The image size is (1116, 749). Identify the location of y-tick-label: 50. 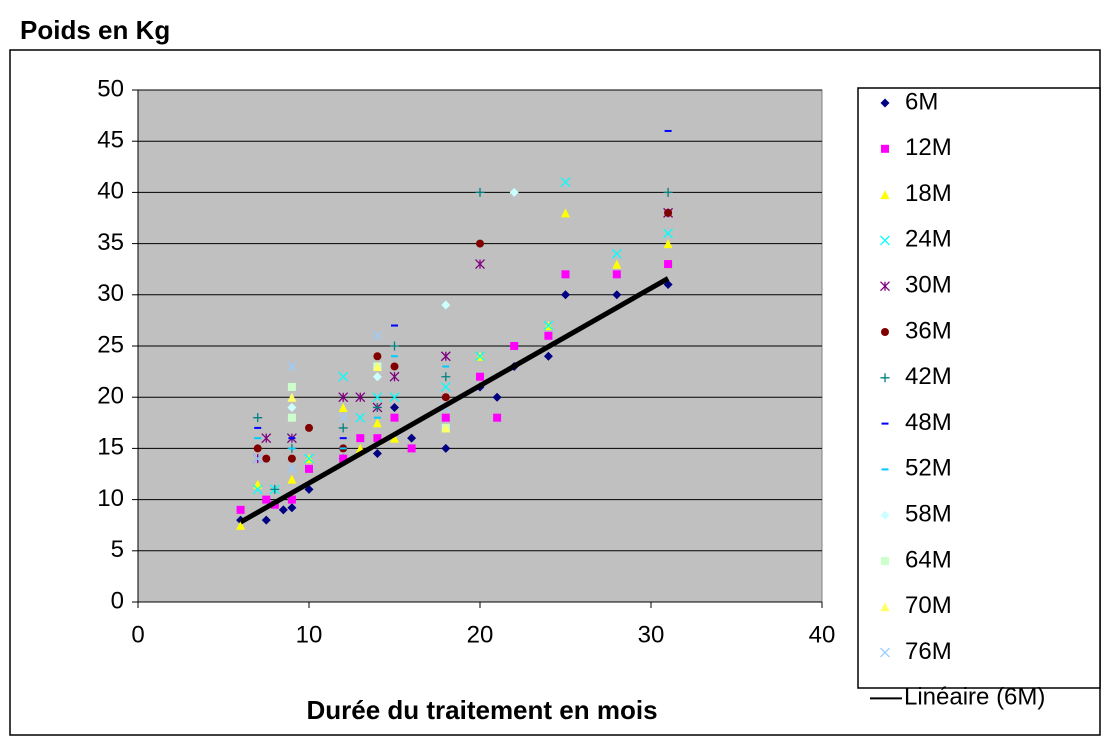
(110, 88).